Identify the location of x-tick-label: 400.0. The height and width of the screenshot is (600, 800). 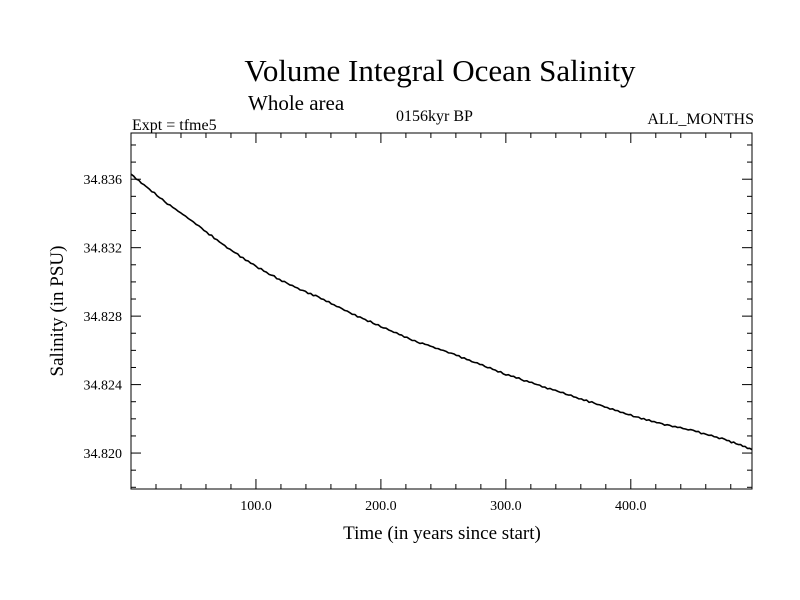
(631, 506).